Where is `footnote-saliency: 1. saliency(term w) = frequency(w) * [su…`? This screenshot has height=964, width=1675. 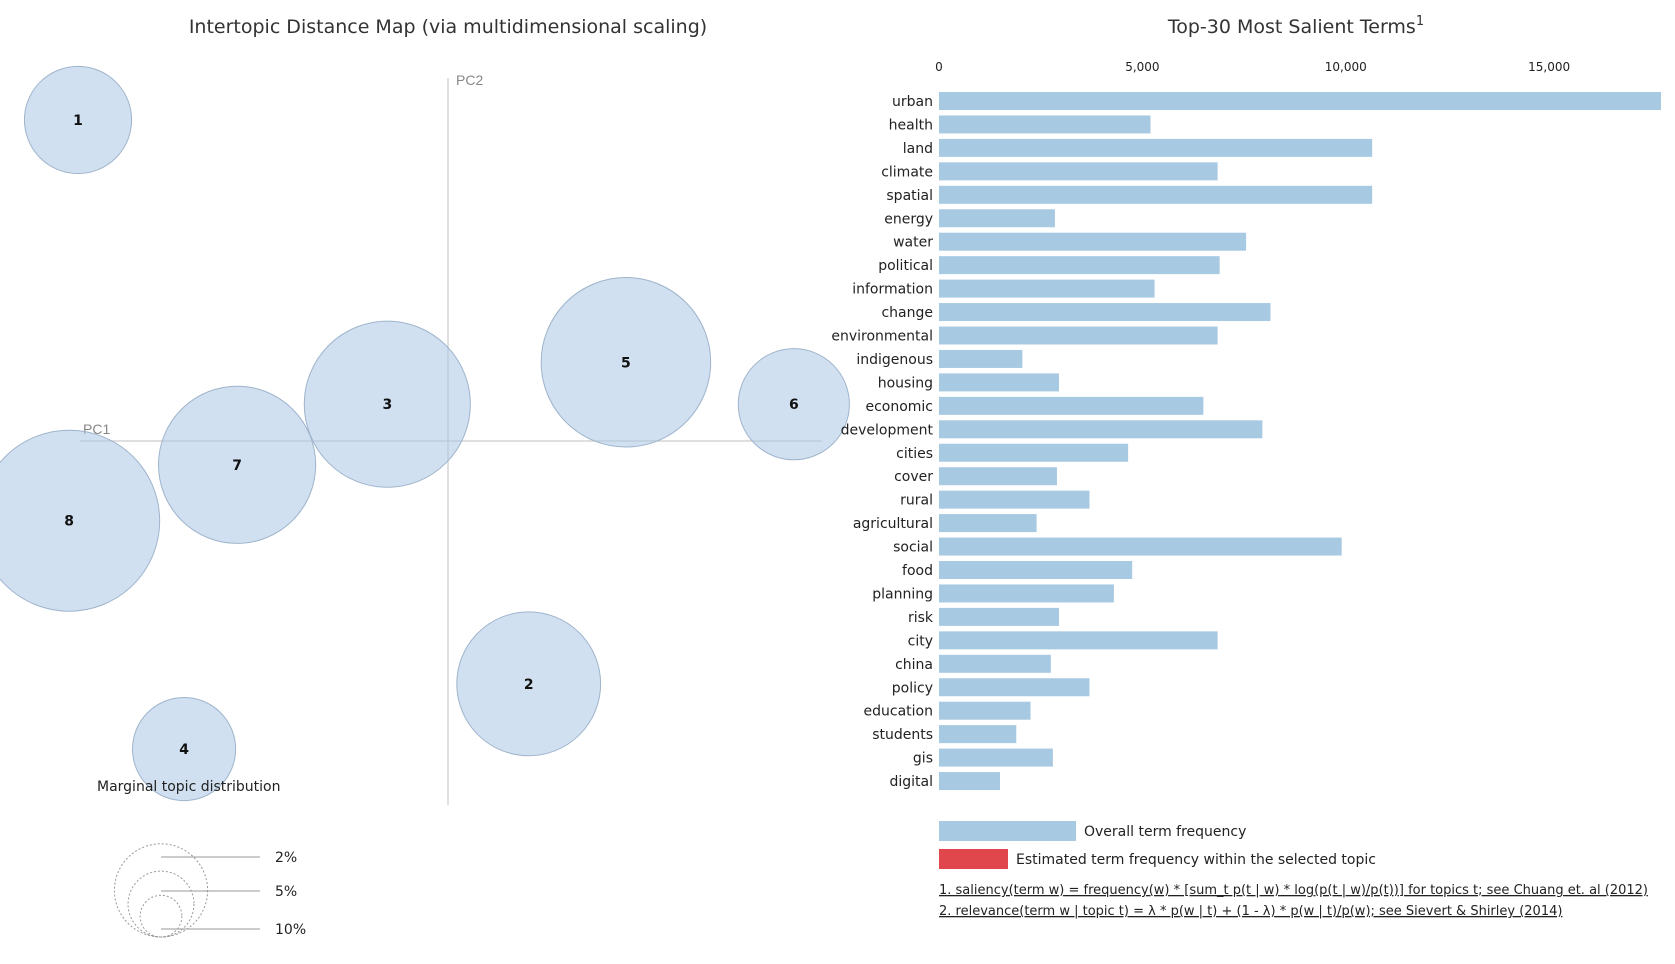
footnote-saliency: 1. saliency(term w) = frequency(w) * [su… is located at coordinates (1293, 890).